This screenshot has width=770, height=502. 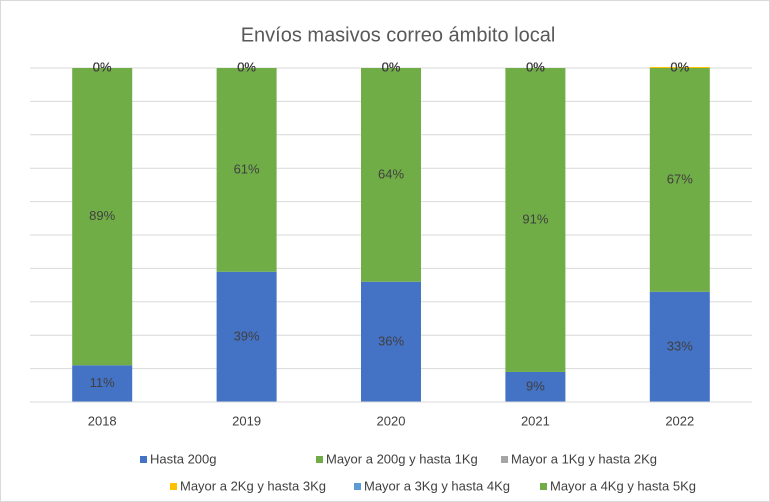 I want to click on x-tick-label: 2019, so click(x=246, y=420).